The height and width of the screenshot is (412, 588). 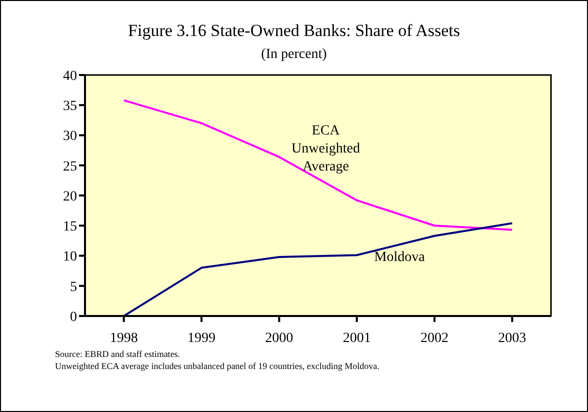 What do you see at coordinates (326, 148) in the screenshot?
I see `series-label: ECA Unweighted Average` at bounding box center [326, 148].